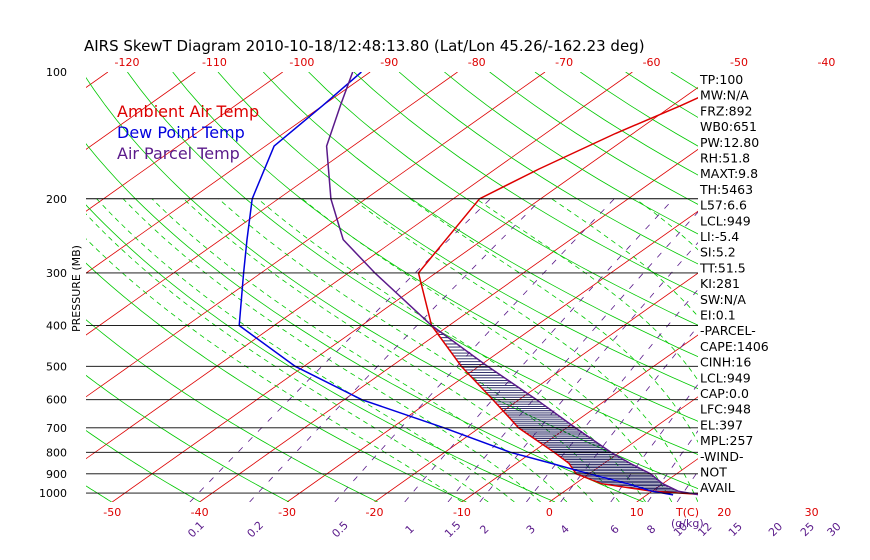 This screenshot has height=560, width=870. What do you see at coordinates (565, 529) in the screenshot?
I see `mixing-ratio-tick-label: 4` at bounding box center [565, 529].